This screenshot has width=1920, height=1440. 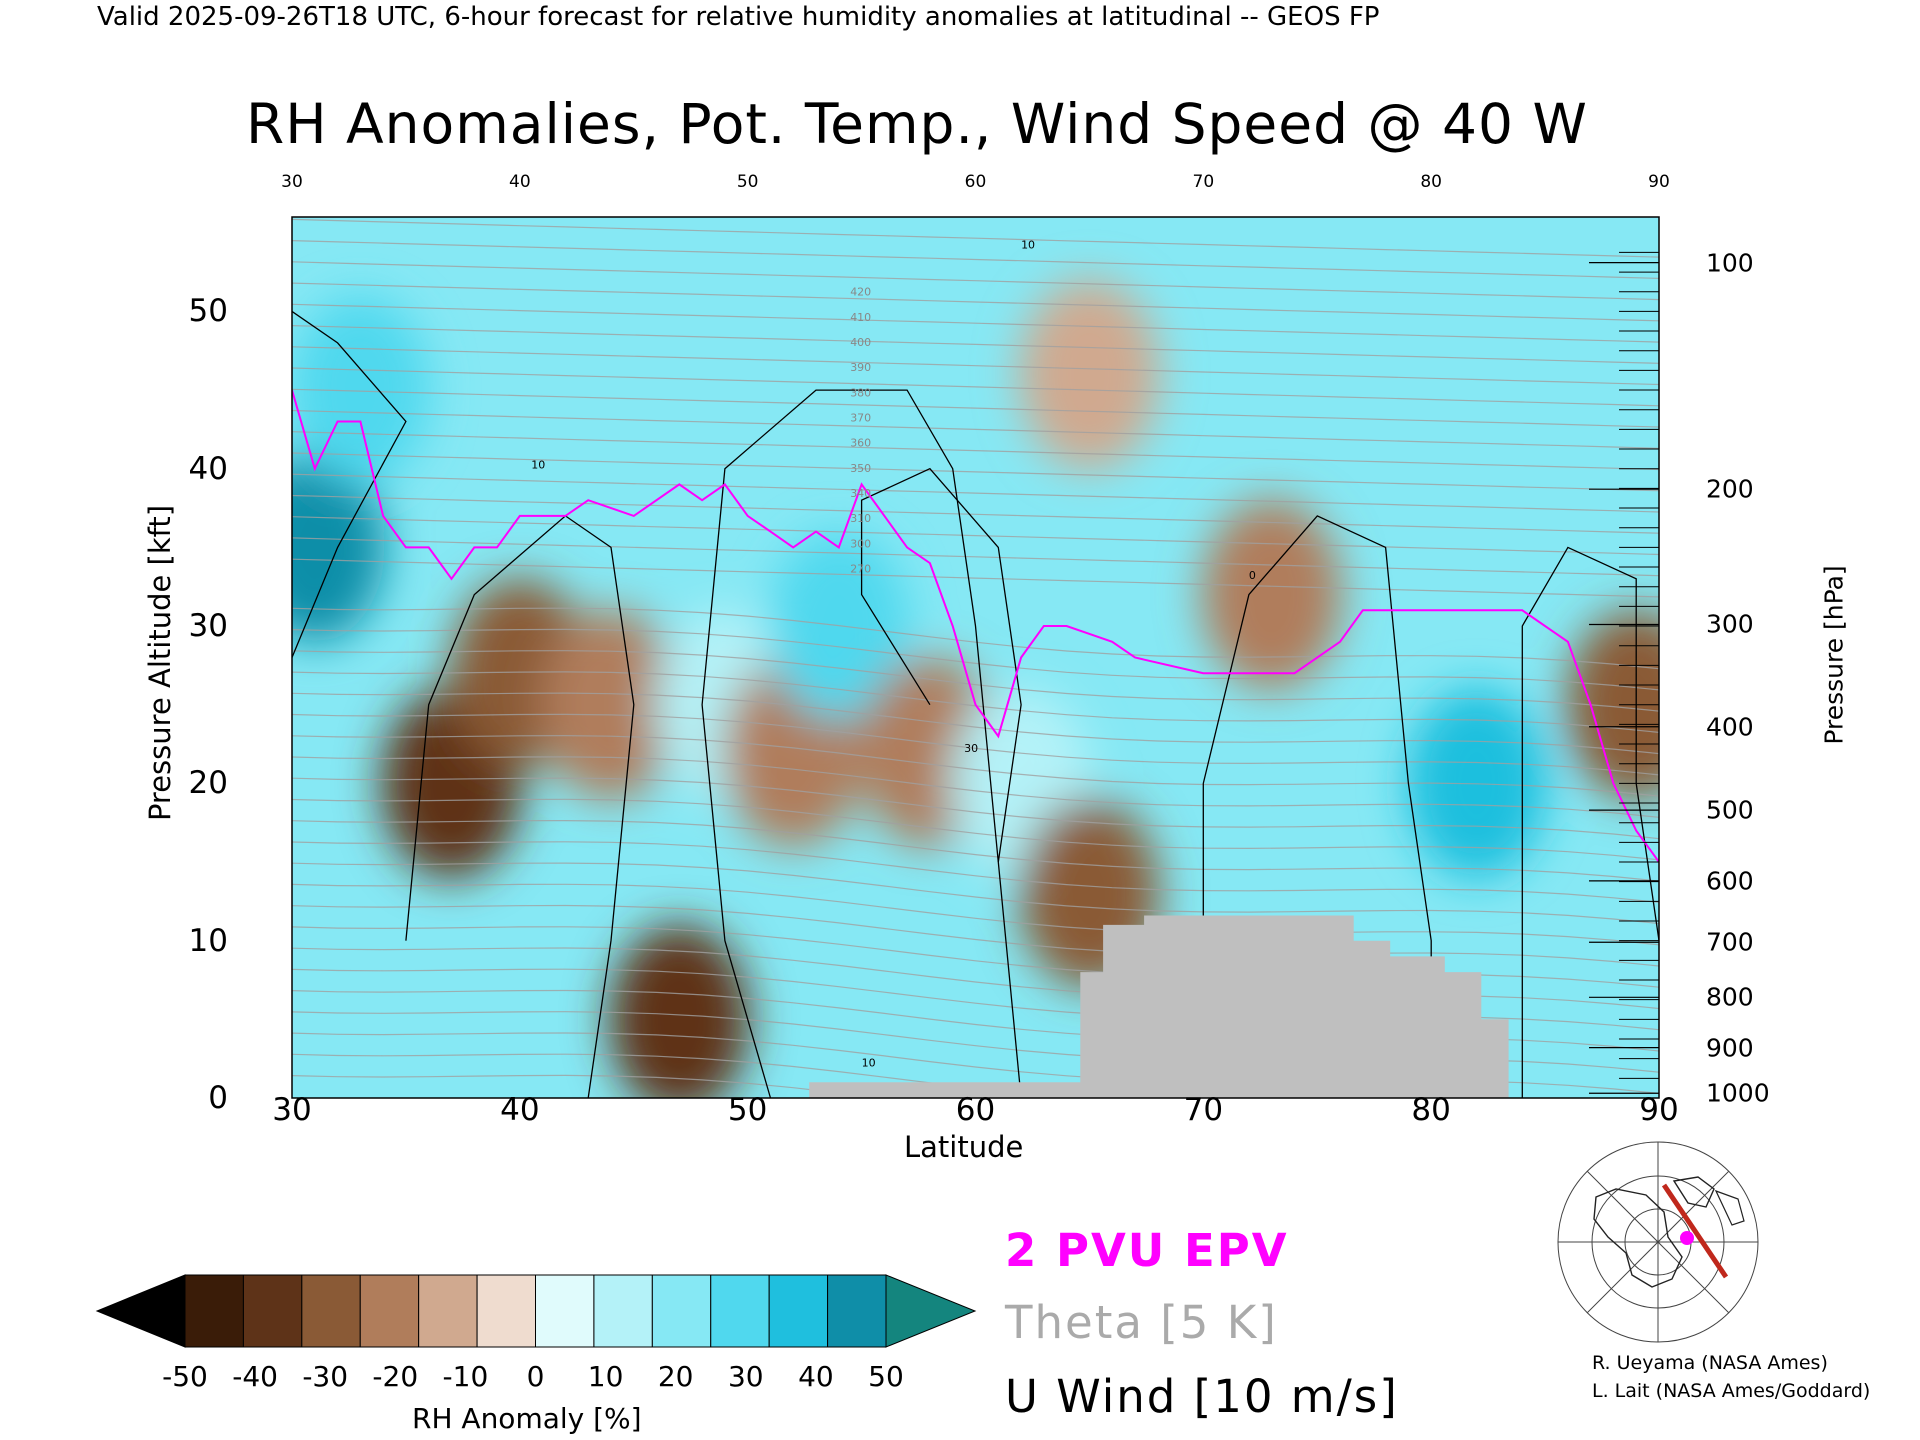 What do you see at coordinates (1659, 1110) in the screenshot?
I see `x-tick-label: 90` at bounding box center [1659, 1110].